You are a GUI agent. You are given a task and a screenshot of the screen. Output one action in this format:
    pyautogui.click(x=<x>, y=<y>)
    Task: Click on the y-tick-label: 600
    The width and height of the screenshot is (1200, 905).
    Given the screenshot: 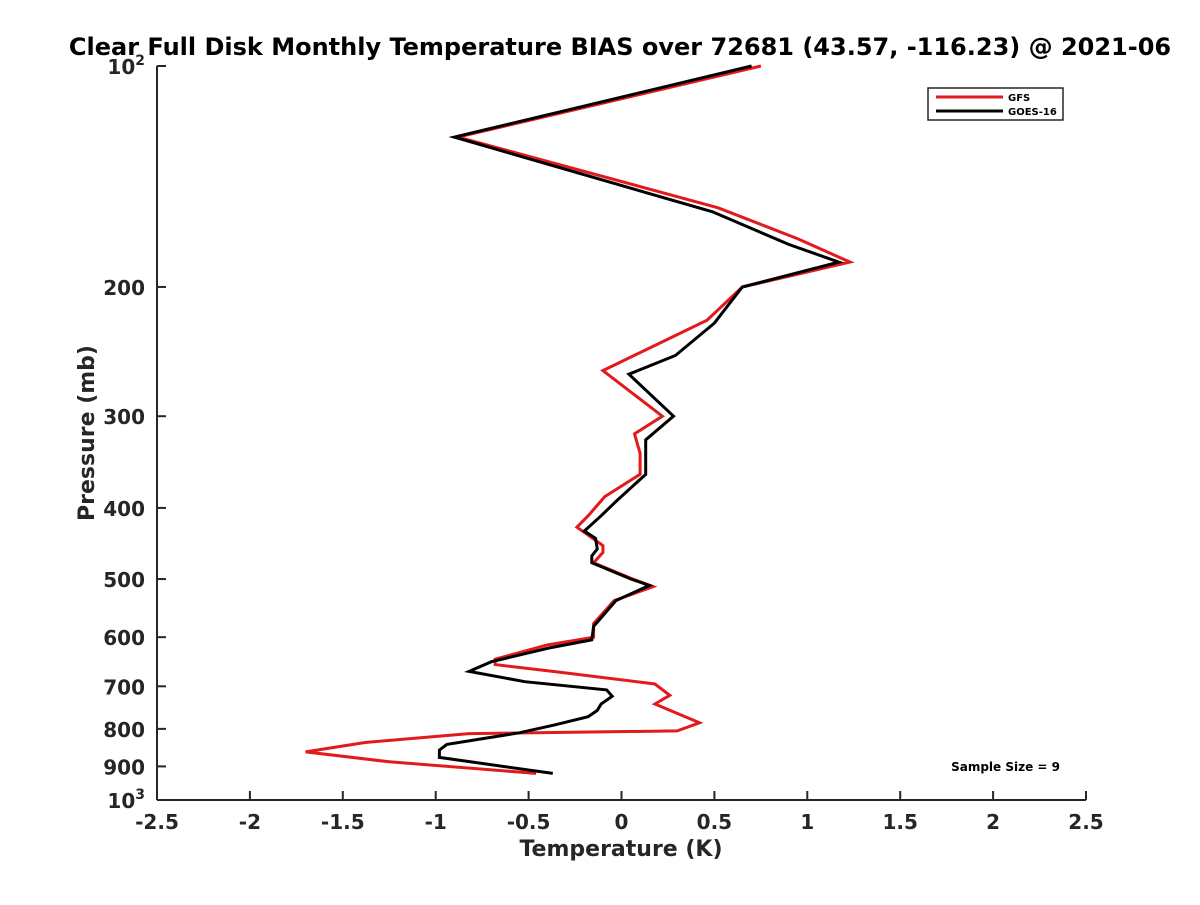 What is the action you would take?
    pyautogui.click(x=124, y=638)
    